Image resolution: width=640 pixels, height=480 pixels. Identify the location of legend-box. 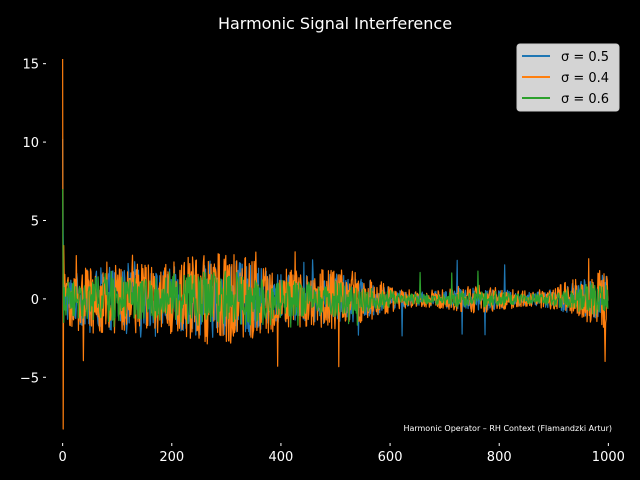
(568, 77).